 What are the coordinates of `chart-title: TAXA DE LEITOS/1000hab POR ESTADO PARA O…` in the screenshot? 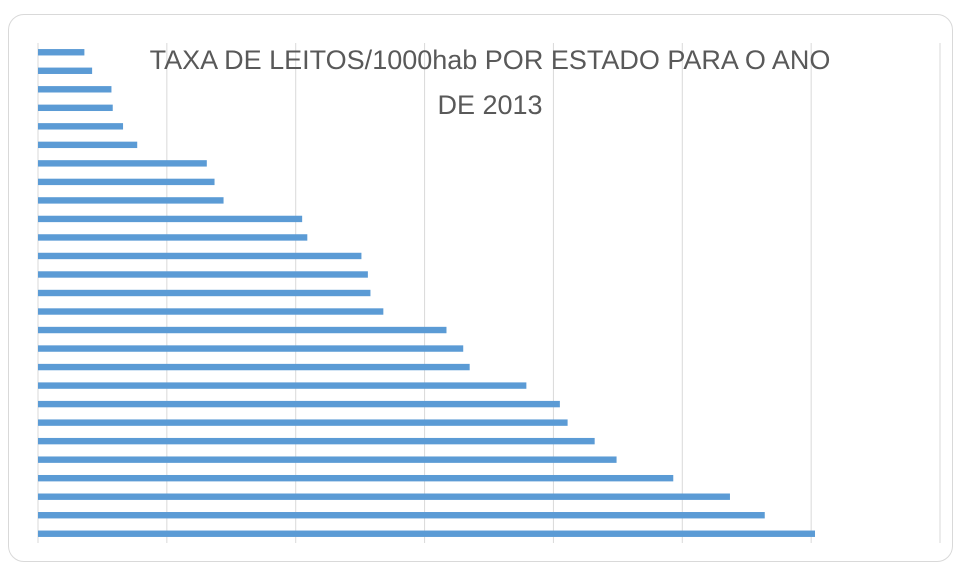 It's located at (490, 82).